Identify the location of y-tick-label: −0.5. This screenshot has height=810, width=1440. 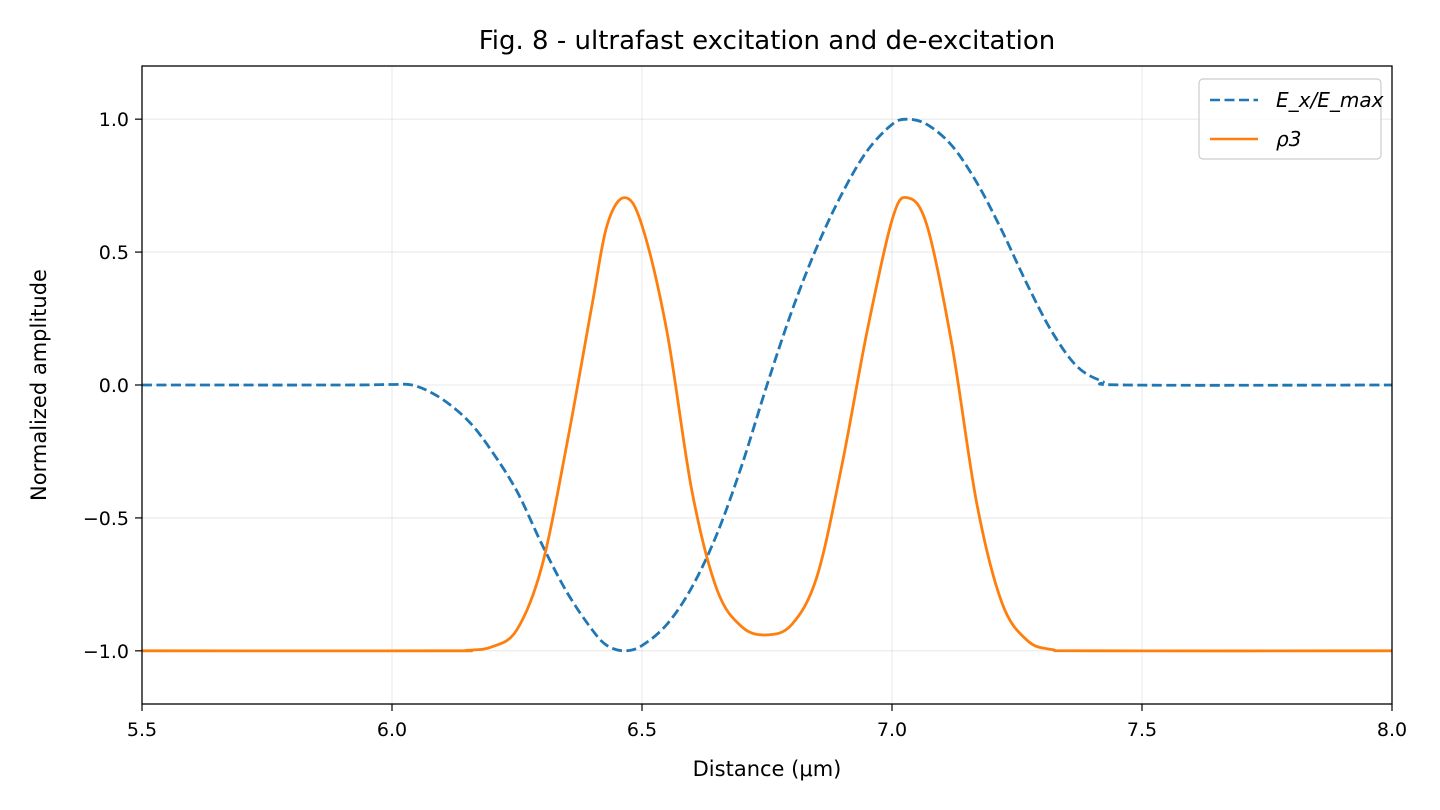
(106, 519).